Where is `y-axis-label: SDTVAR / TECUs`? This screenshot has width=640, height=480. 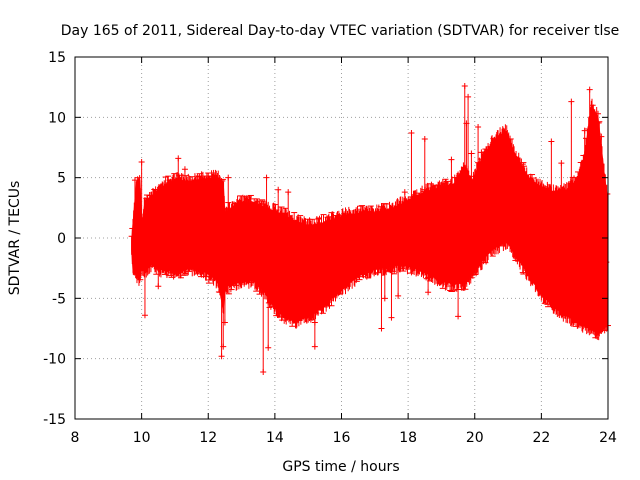
y-axis-label: SDTVAR / TECUs is located at coordinates (15, 238).